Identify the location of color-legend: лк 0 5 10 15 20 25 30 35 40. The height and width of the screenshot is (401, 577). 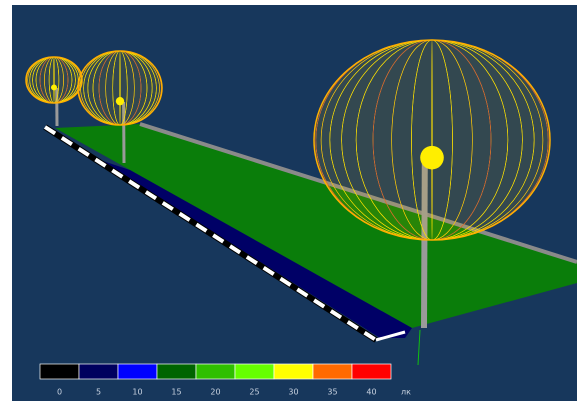
(225, 380).